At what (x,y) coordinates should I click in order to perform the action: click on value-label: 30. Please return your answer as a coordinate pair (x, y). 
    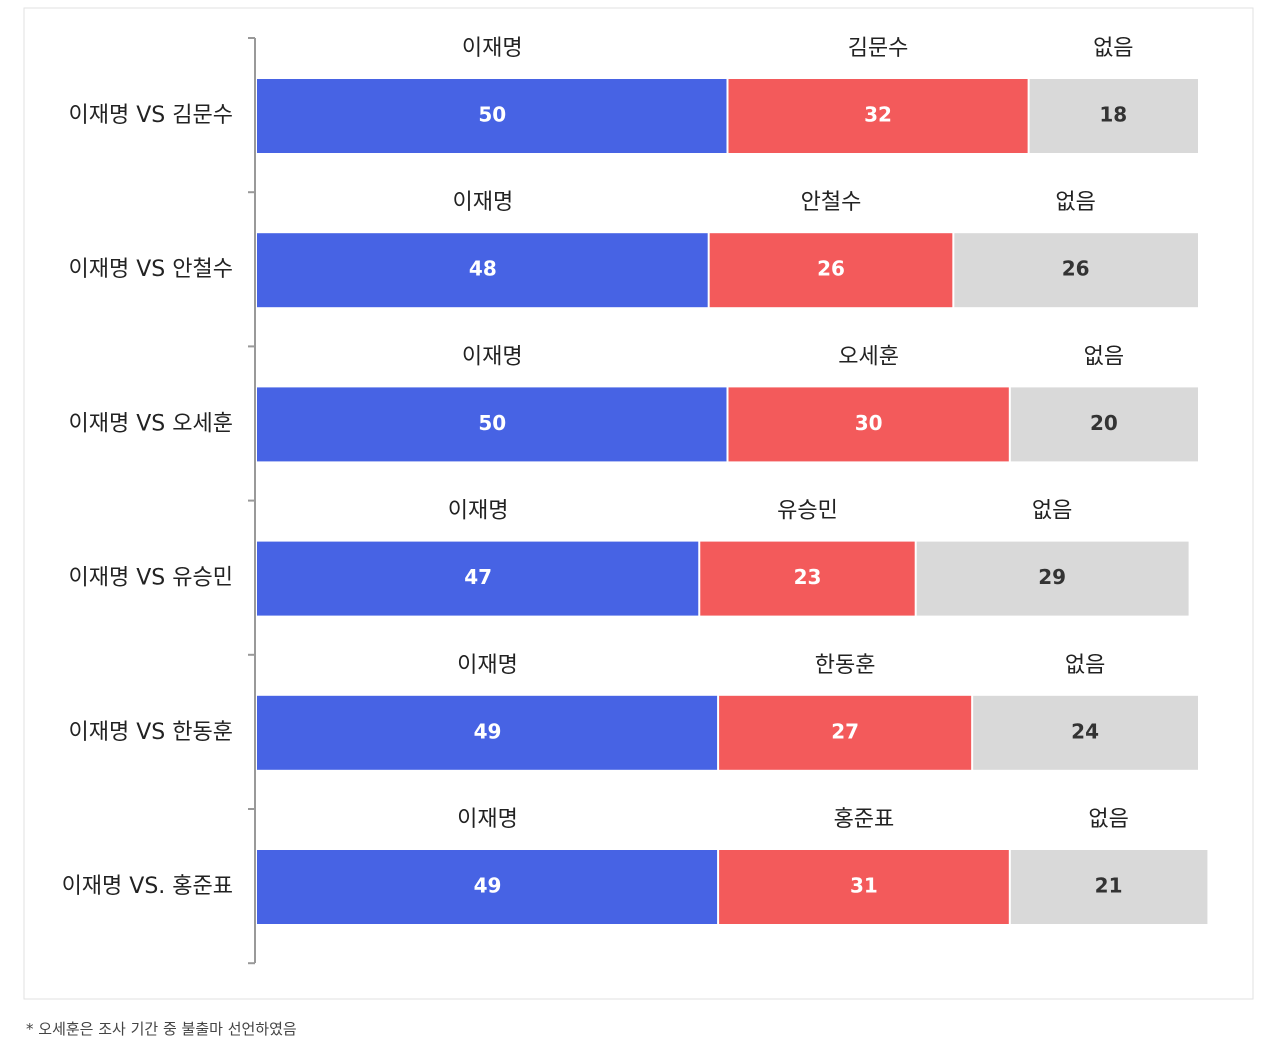
    Looking at the image, I should click on (869, 423).